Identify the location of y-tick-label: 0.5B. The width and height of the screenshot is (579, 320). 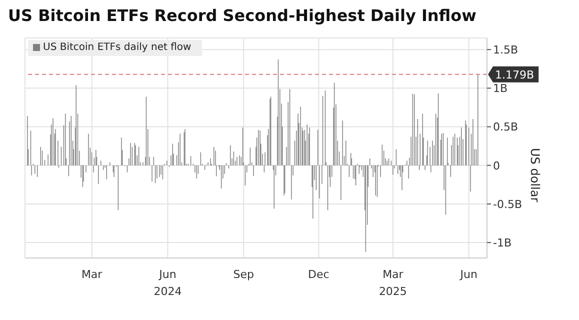
(505, 127).